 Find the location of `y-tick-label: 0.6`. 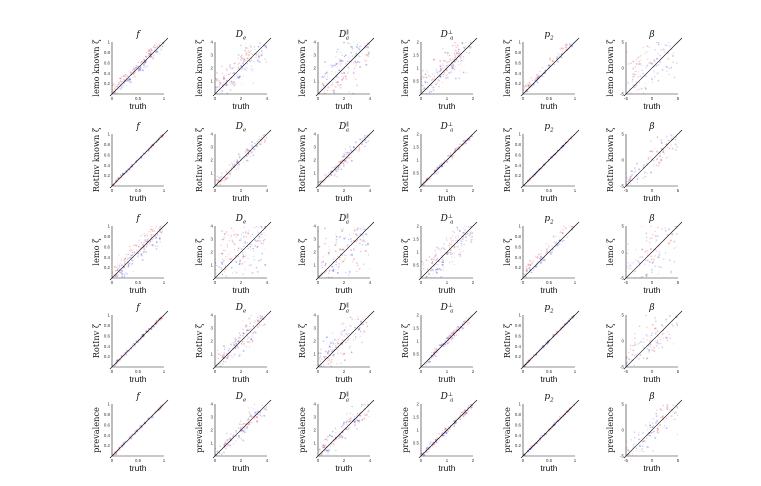

y-tick-label: 0.6 is located at coordinates (518, 335).